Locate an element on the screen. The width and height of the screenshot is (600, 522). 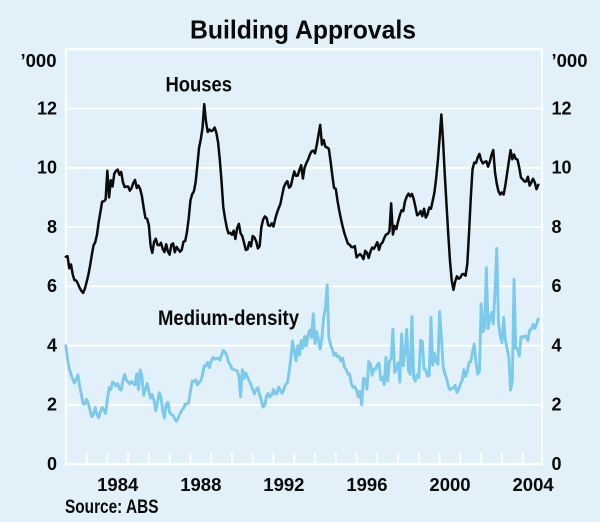
source-note: Source: ABS is located at coordinates (112, 507).